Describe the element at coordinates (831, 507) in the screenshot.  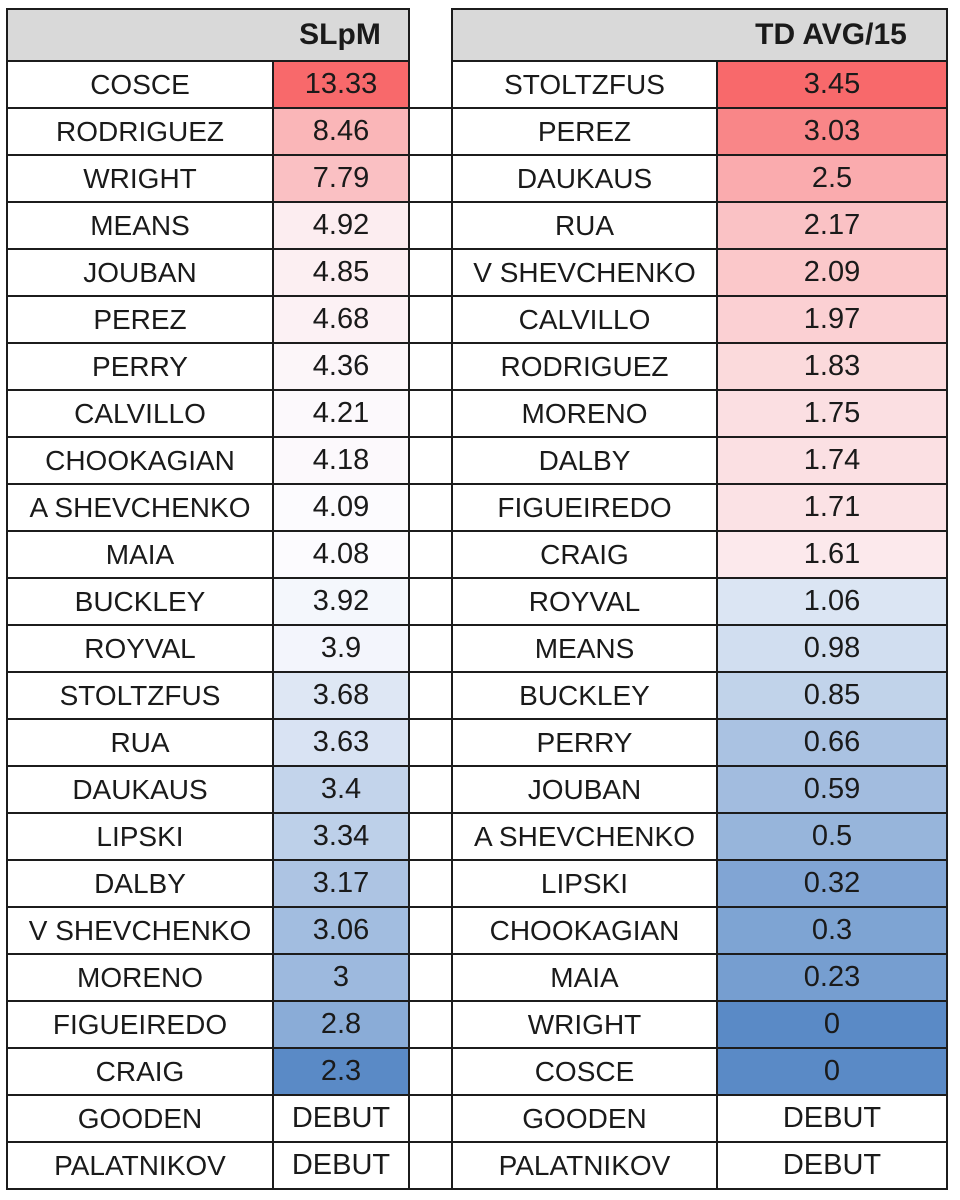
I see `stat-value-cell: 1.71` at that location.